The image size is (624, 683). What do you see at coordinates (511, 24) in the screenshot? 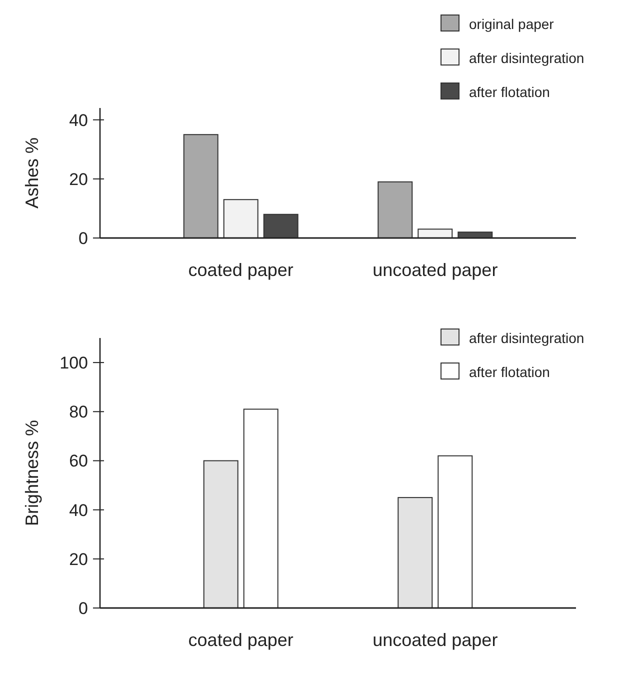
I see `legend-label: original paper` at bounding box center [511, 24].